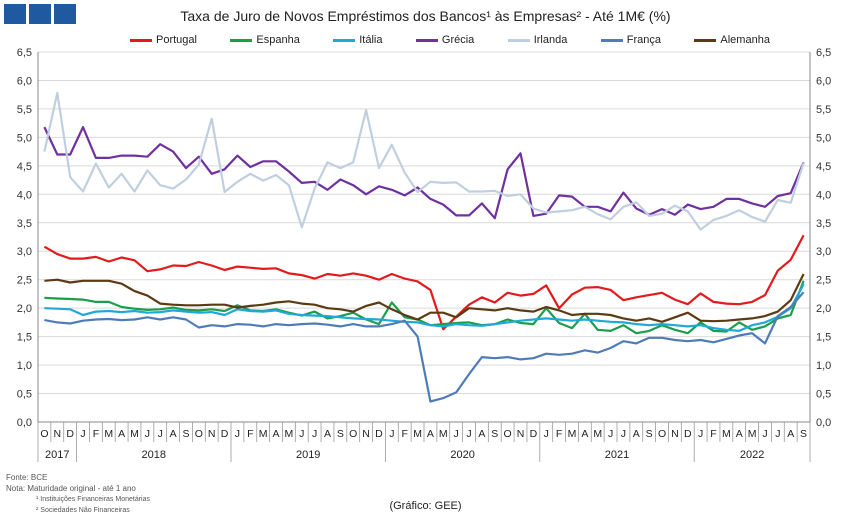 The height and width of the screenshot is (526, 851). Describe the element at coordinates (550, 40) in the screenshot. I see `legend-label: Irlanda` at that location.